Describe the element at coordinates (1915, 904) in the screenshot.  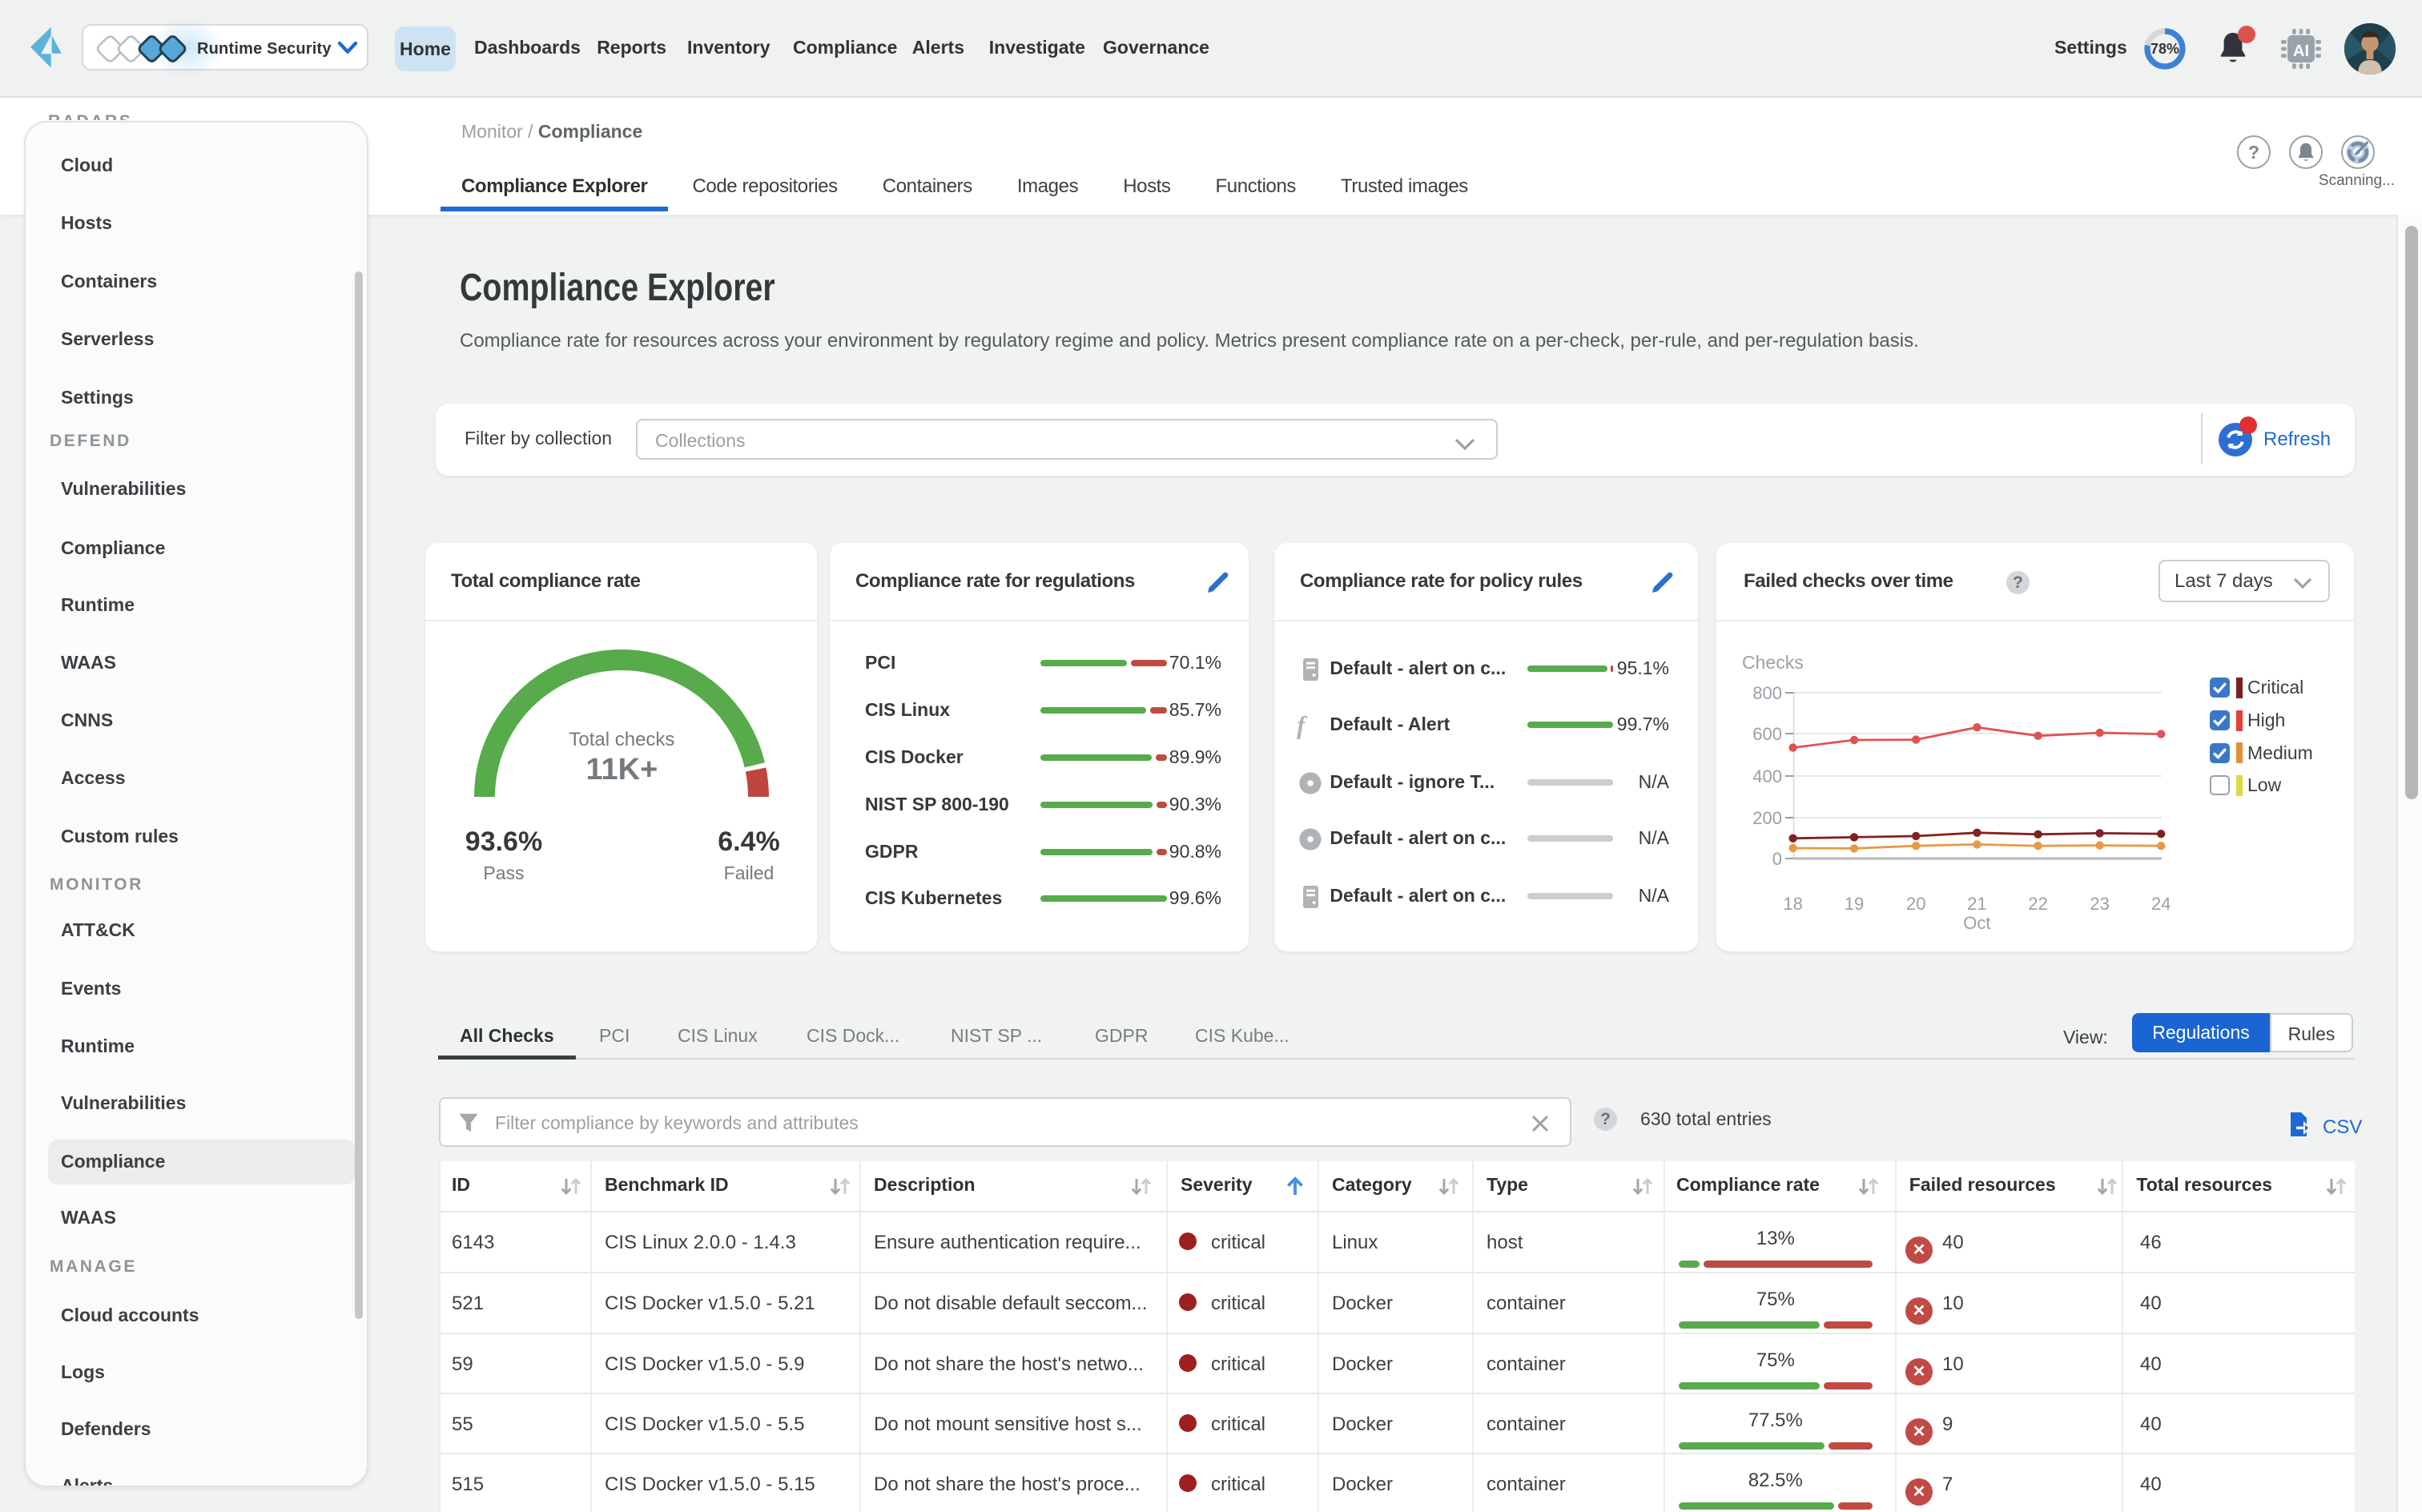
I see `svg-text: 20` at that location.